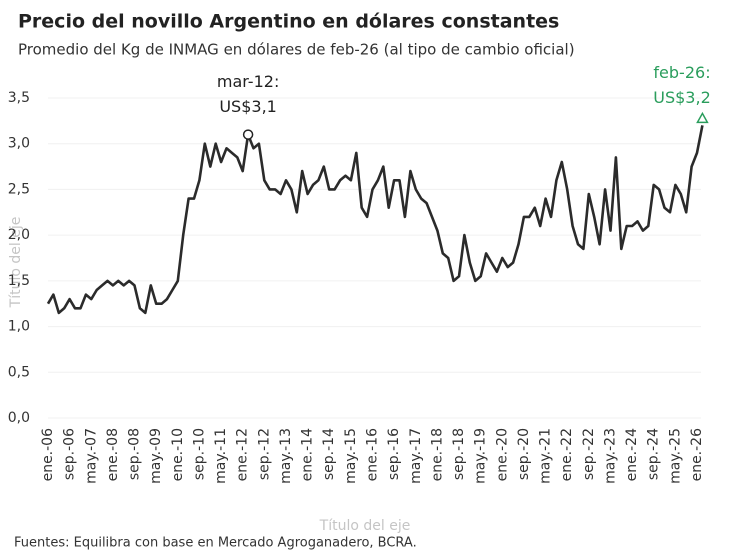  Describe the element at coordinates (416, 456) in the screenshot. I see `x-tick-label: may.-17` at that location.